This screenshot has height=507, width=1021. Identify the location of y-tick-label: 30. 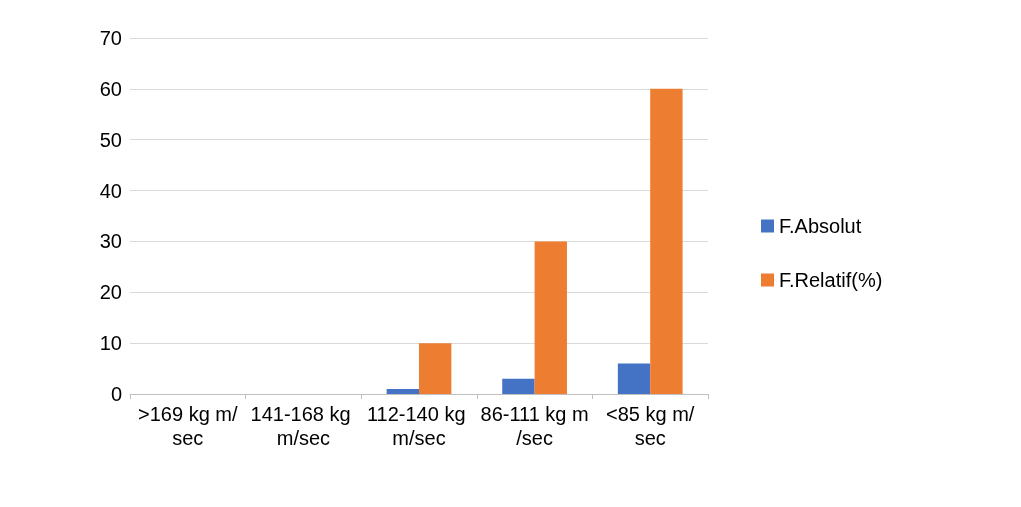
(110, 241).